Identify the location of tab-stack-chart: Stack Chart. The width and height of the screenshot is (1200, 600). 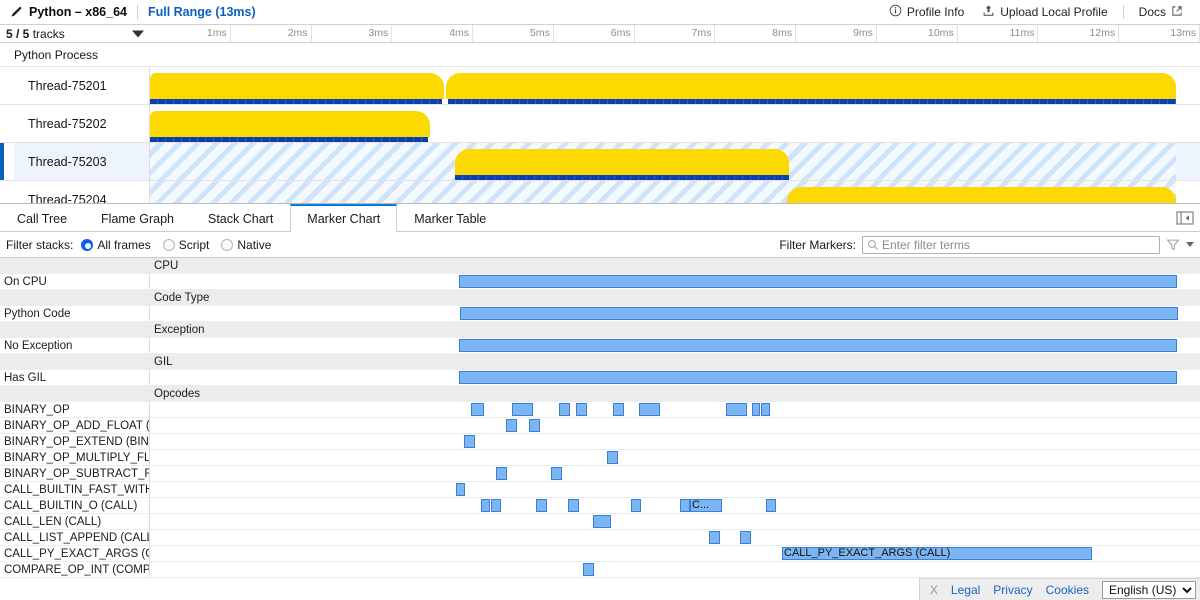
(240, 218).